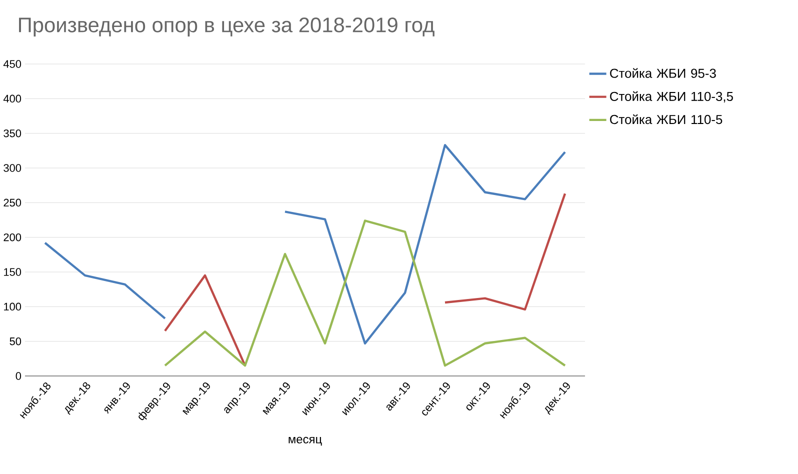 This screenshot has height=474, width=798. I want to click on y-tick-label: 250, so click(13, 202).